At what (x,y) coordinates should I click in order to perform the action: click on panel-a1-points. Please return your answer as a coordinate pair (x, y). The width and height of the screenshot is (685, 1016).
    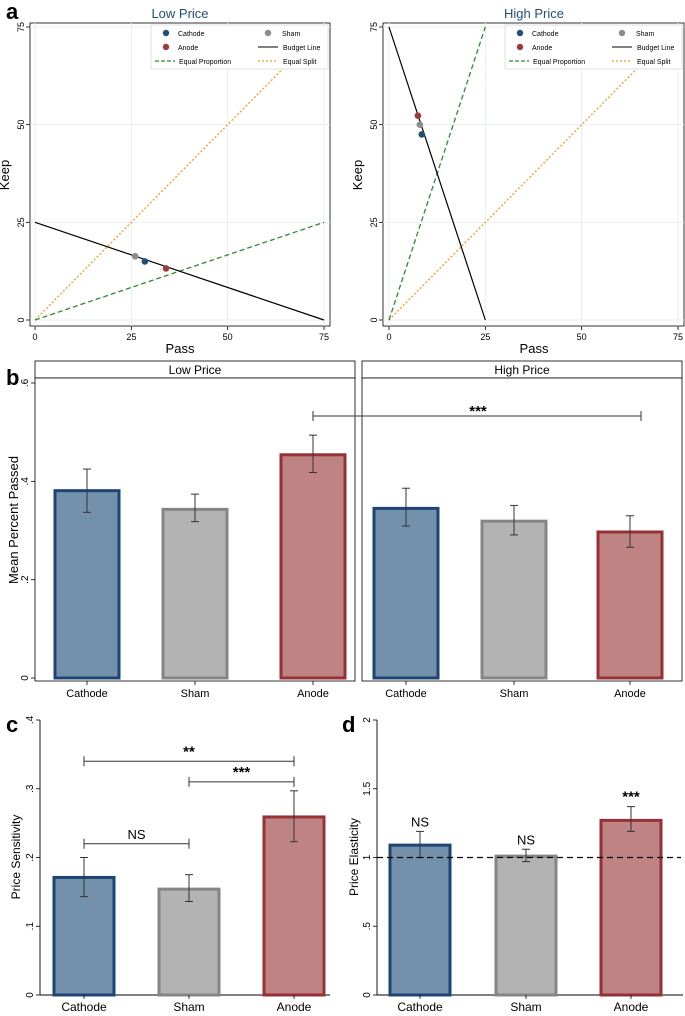
    Looking at the image, I should click on (150, 262).